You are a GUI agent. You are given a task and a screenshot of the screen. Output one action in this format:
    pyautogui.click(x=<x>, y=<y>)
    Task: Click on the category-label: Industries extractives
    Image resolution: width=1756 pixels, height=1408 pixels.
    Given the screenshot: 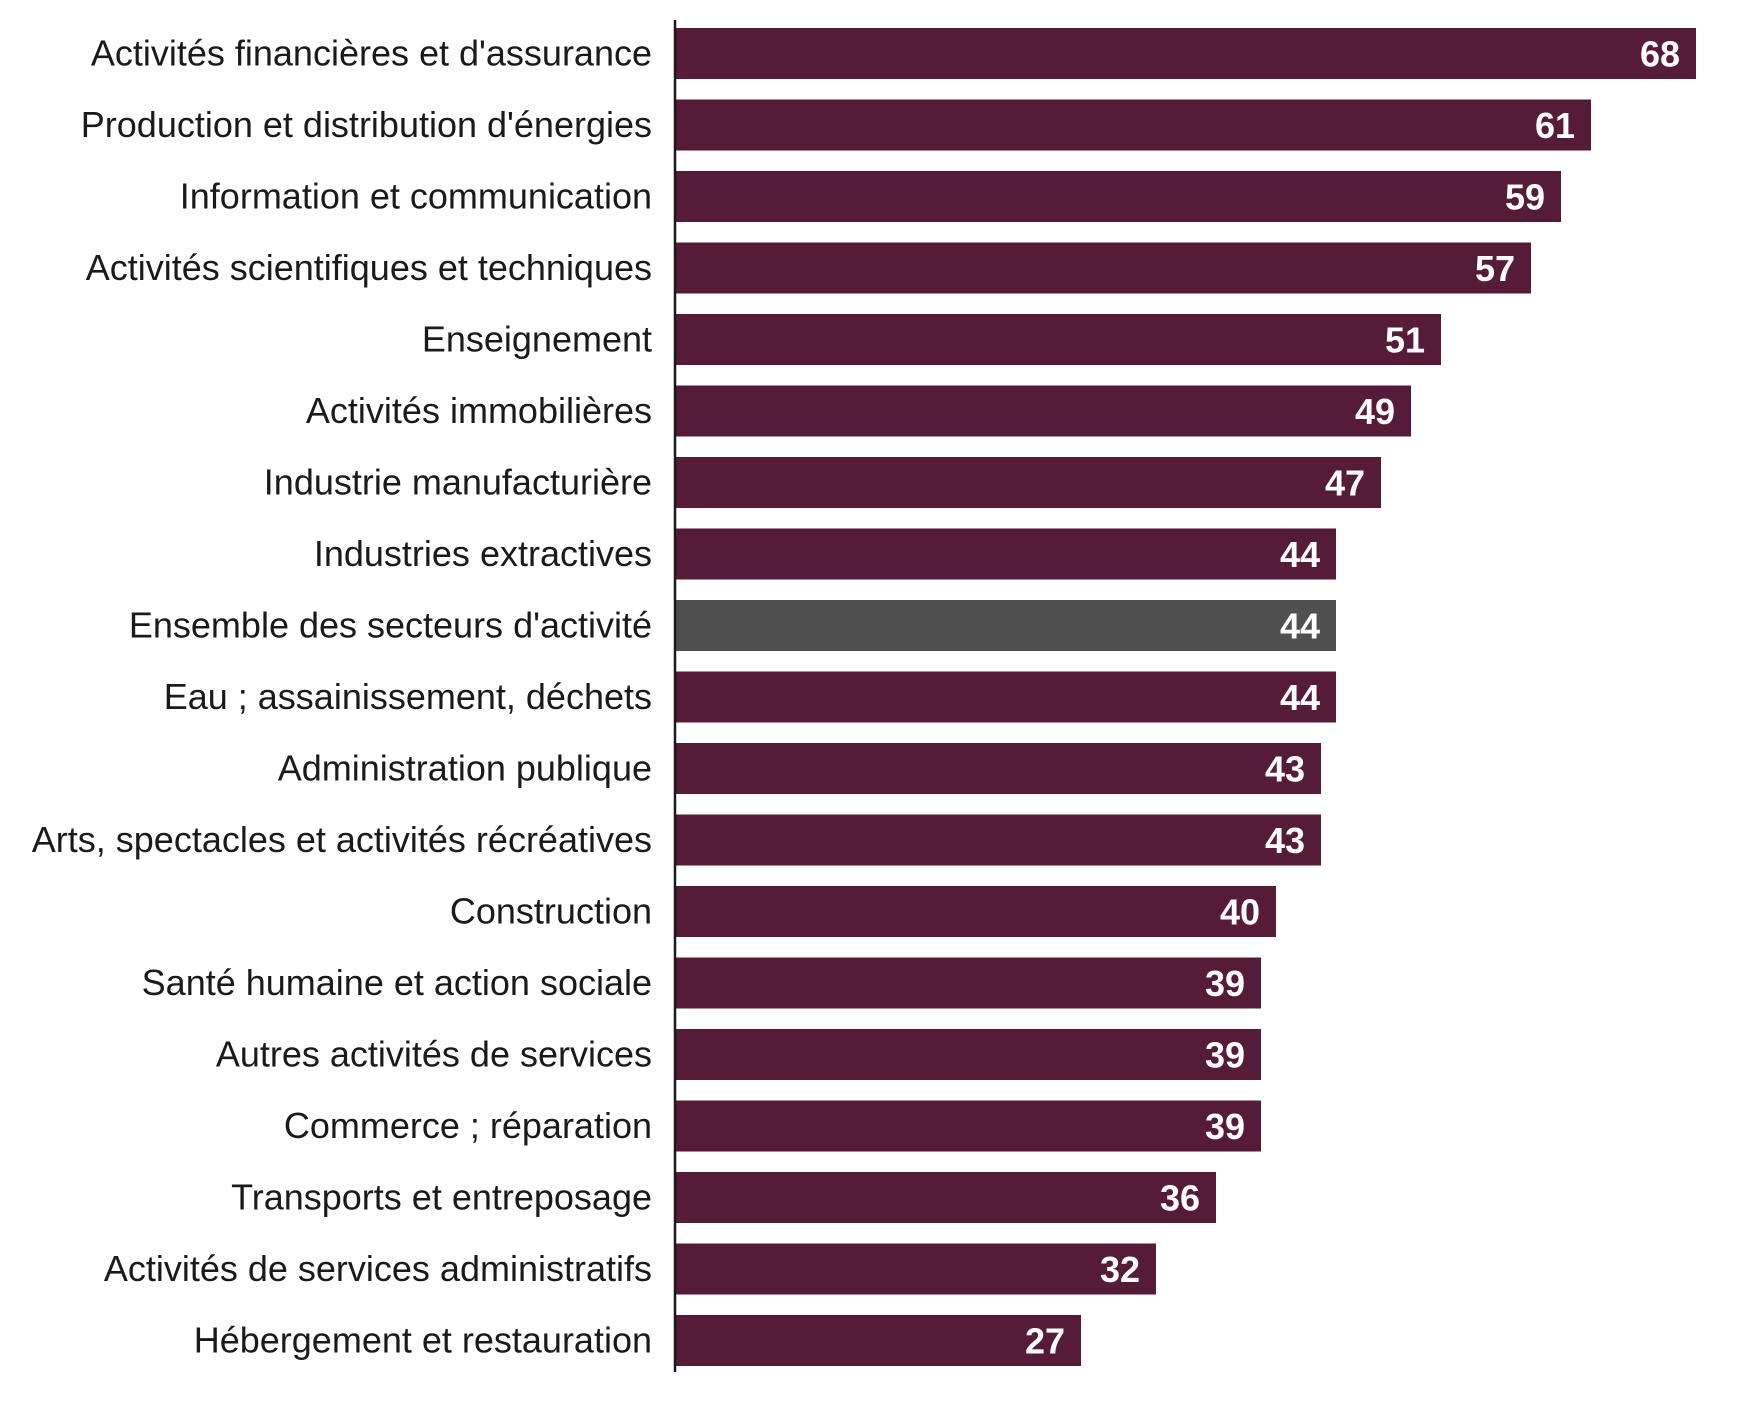 What is the action you would take?
    pyautogui.click(x=483, y=553)
    